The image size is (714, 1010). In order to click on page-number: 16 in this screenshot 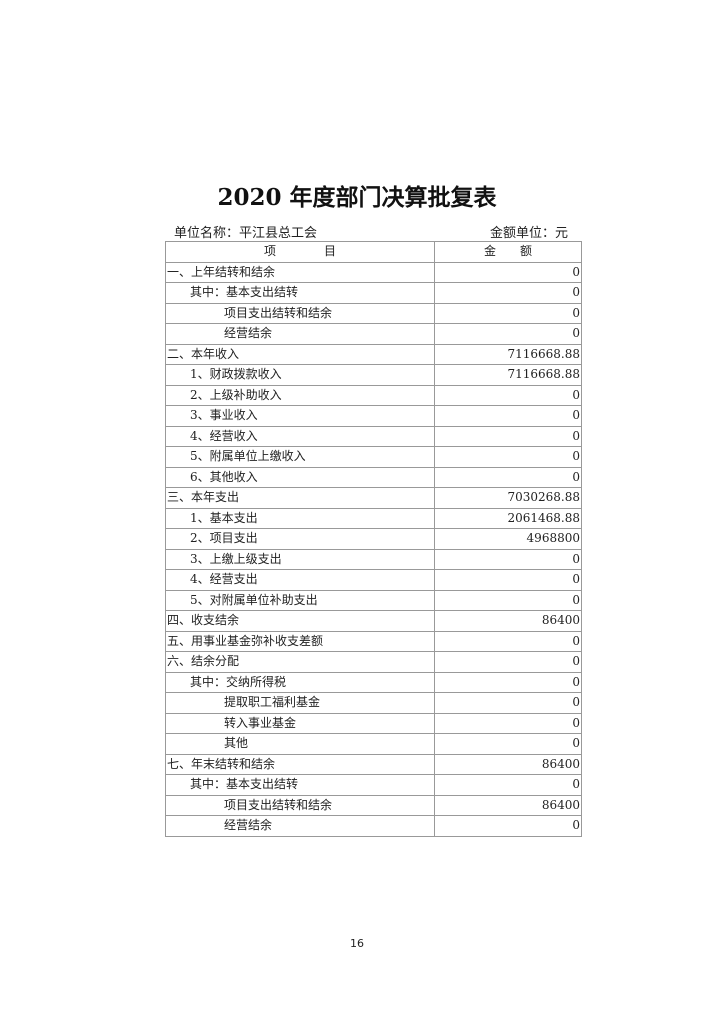, I will do `click(357, 943)`.